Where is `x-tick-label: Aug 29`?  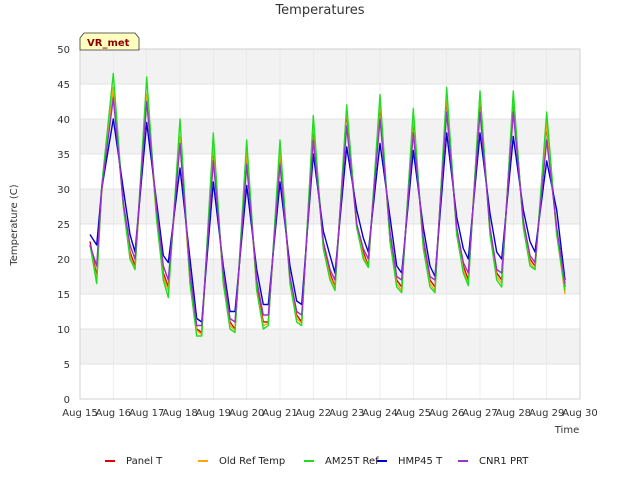 x-tick-label: Aug 29 is located at coordinates (546, 413).